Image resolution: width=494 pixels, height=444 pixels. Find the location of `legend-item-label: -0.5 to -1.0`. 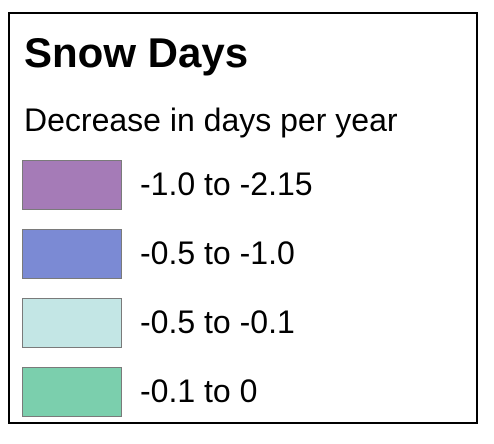

legend-item-label: -0.5 to -1.0 is located at coordinates (217, 253).